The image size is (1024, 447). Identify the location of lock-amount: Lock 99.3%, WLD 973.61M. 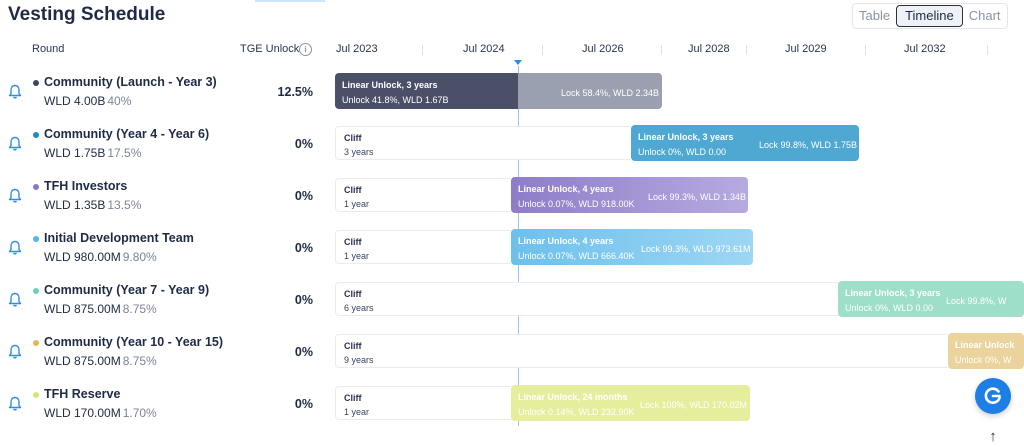
(696, 249).